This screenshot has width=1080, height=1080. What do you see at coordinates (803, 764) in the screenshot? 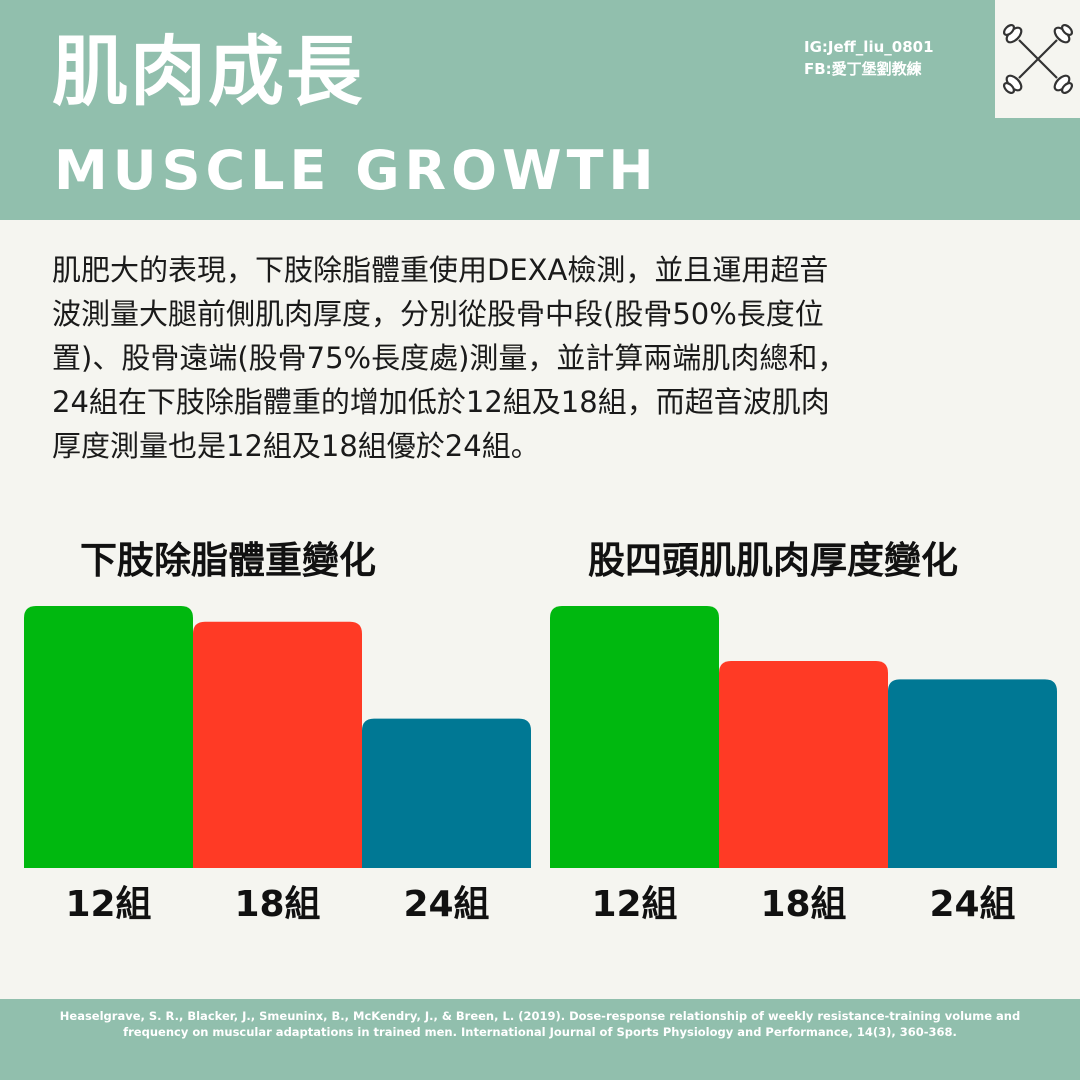
I see `bar-2-18組` at bounding box center [803, 764].